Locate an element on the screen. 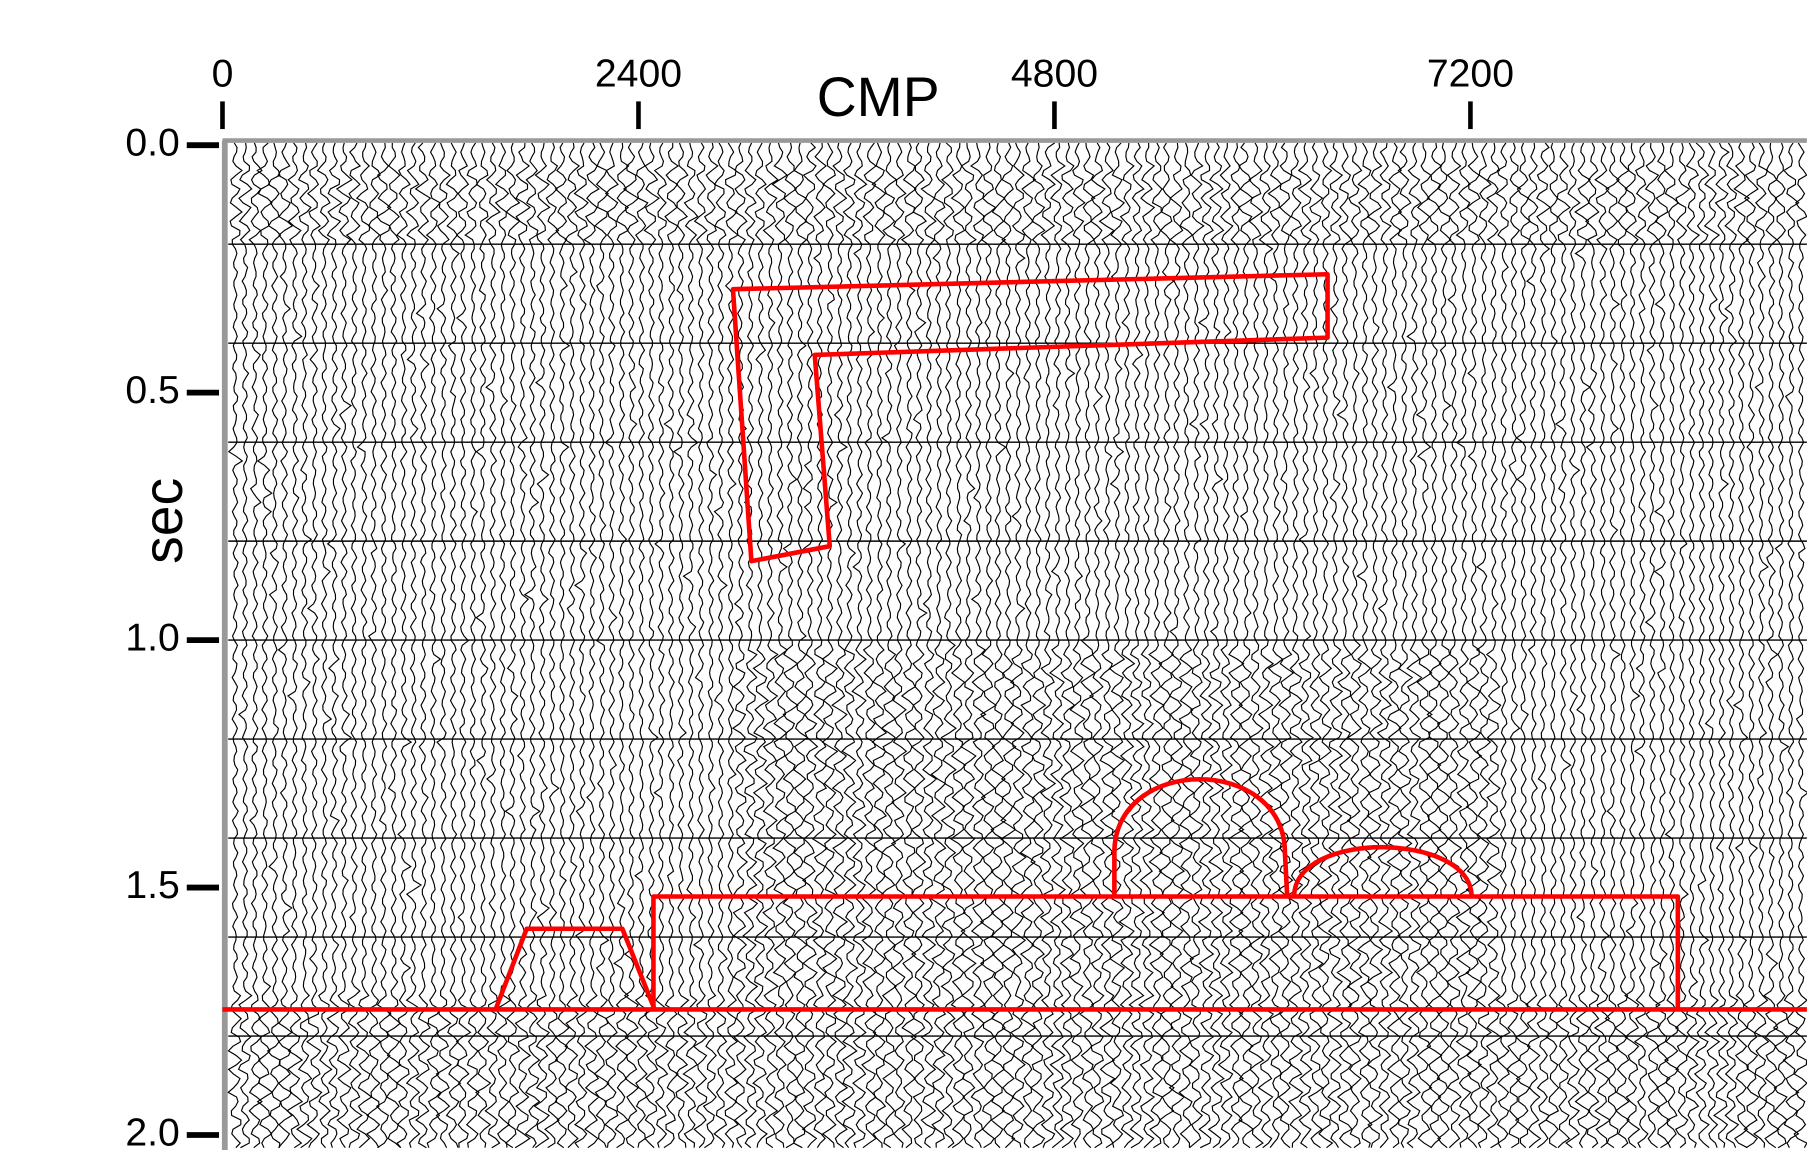  annotation-dome is located at coordinates (1382, 870).